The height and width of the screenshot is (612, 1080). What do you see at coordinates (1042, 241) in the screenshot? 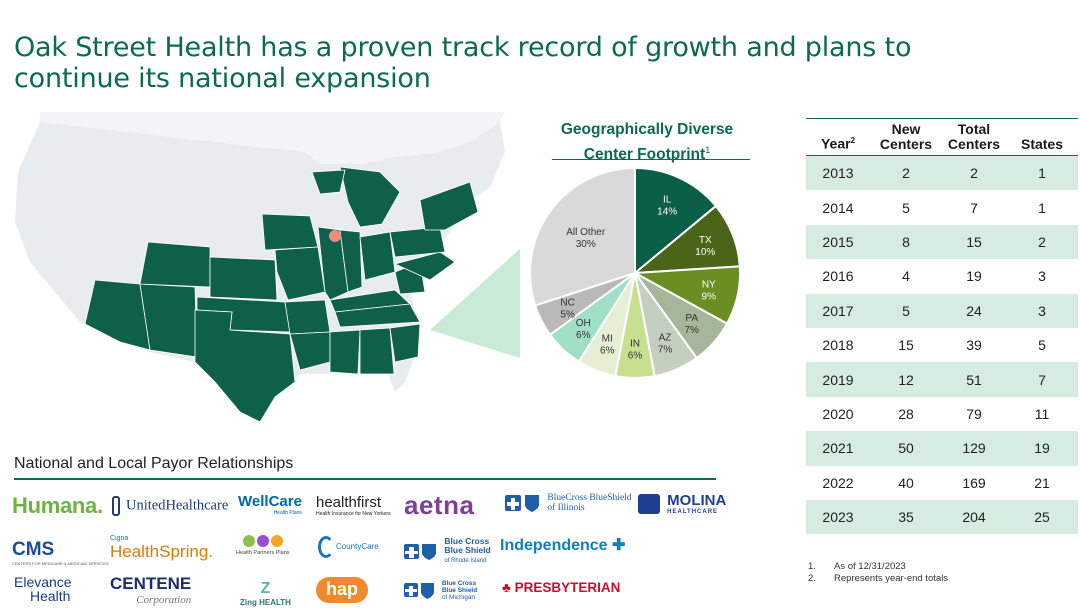
I see `cell-states: 2` at bounding box center [1042, 241].